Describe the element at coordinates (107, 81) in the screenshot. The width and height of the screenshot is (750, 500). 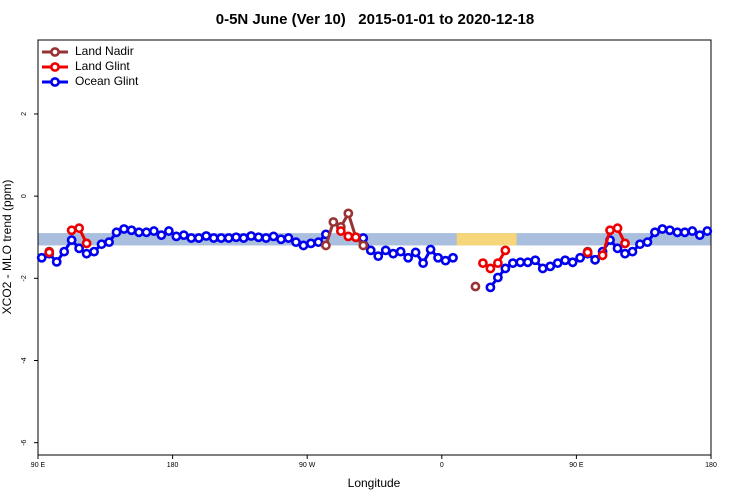
I see `legend-label: Ocean Glint` at that location.